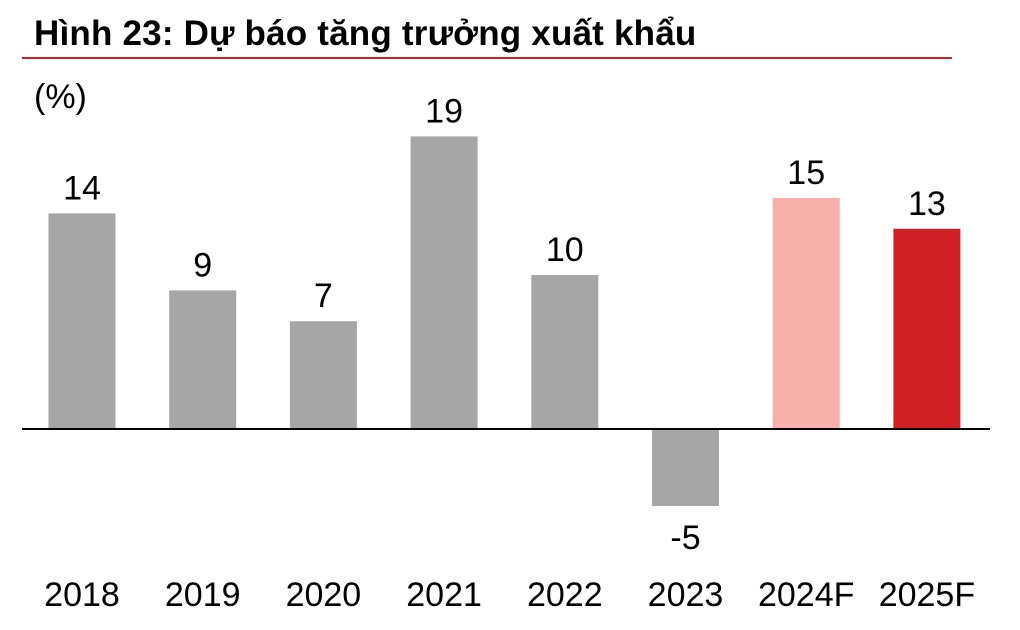 Image resolution: width=1020 pixels, height=630 pixels. I want to click on data-label-2022: 10, so click(565, 250).